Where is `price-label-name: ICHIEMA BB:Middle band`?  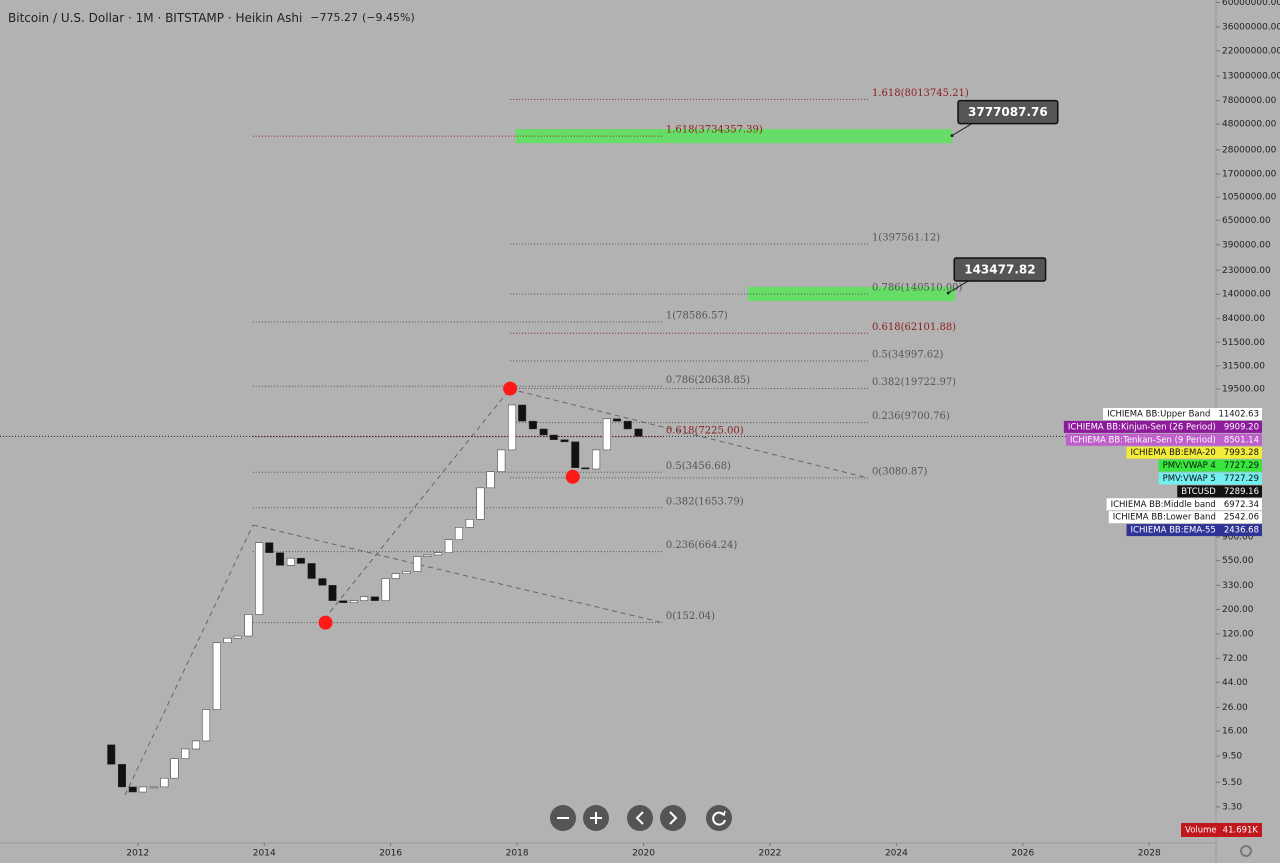 price-label-name: ICHIEMA BB:Middle band is located at coordinates (1163, 505).